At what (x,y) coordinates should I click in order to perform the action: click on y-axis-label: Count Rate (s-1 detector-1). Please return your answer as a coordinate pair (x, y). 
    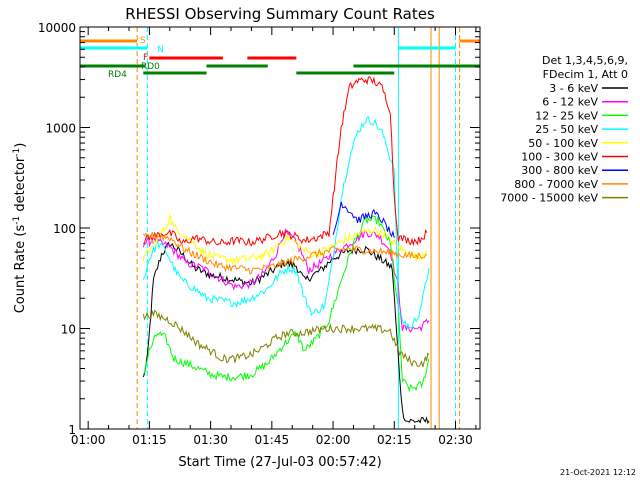
    Looking at the image, I should click on (20, 228).